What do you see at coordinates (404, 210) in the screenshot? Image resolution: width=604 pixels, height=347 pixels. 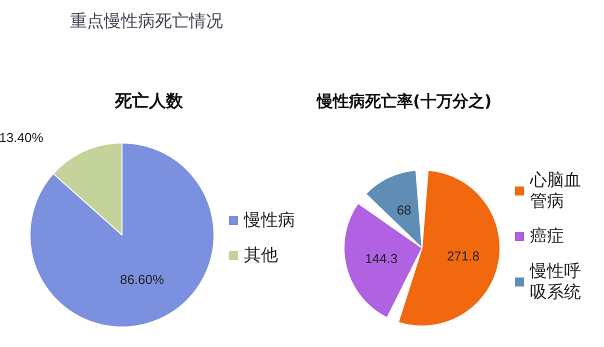 I see `data-label: 68` at bounding box center [404, 210].